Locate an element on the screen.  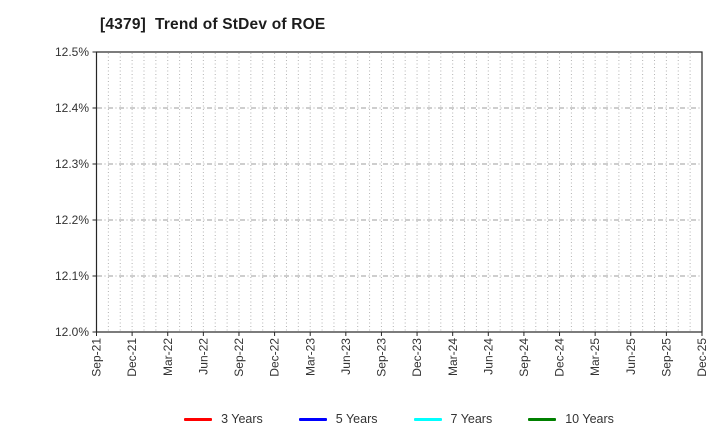
y-tick-label: 12.0% is located at coordinates (72, 332).